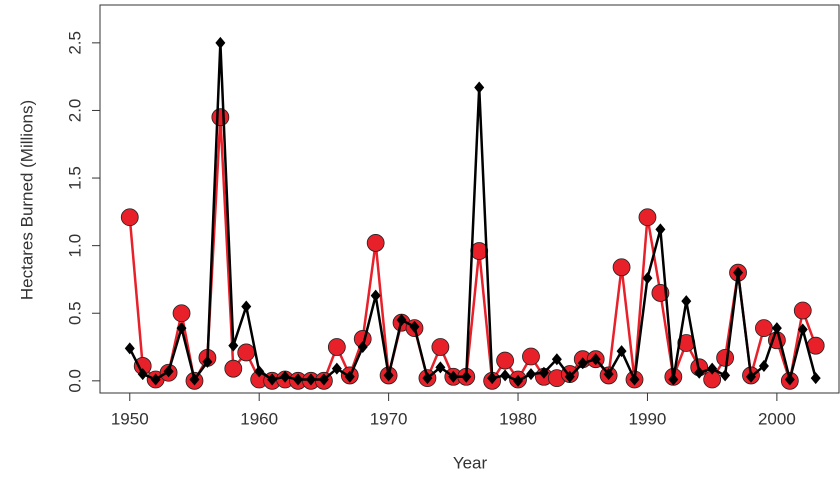 This screenshot has height=477, width=840. What do you see at coordinates (389, 418) in the screenshot?
I see `x-tick-label: 1970` at bounding box center [389, 418].